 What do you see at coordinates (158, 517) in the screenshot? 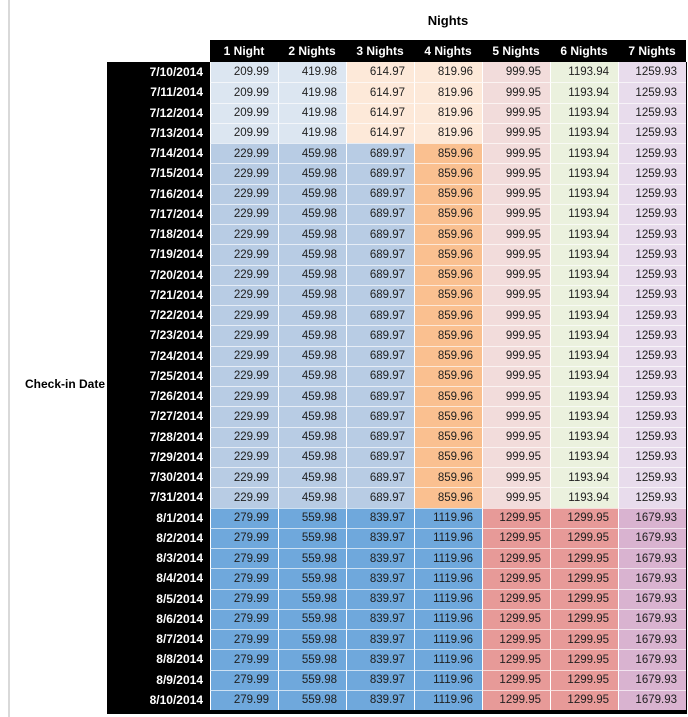
I see `date-cell: 8/1/2014` at bounding box center [158, 517].